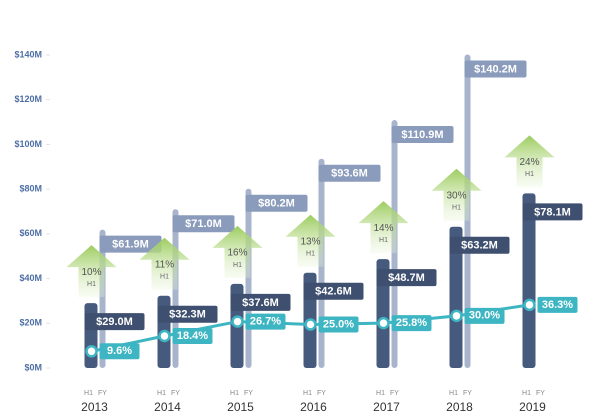 This screenshot has width=592, height=420. Describe the element at coordinates (386, 407) in the screenshot. I see `x-tick-label: 2017` at that location.